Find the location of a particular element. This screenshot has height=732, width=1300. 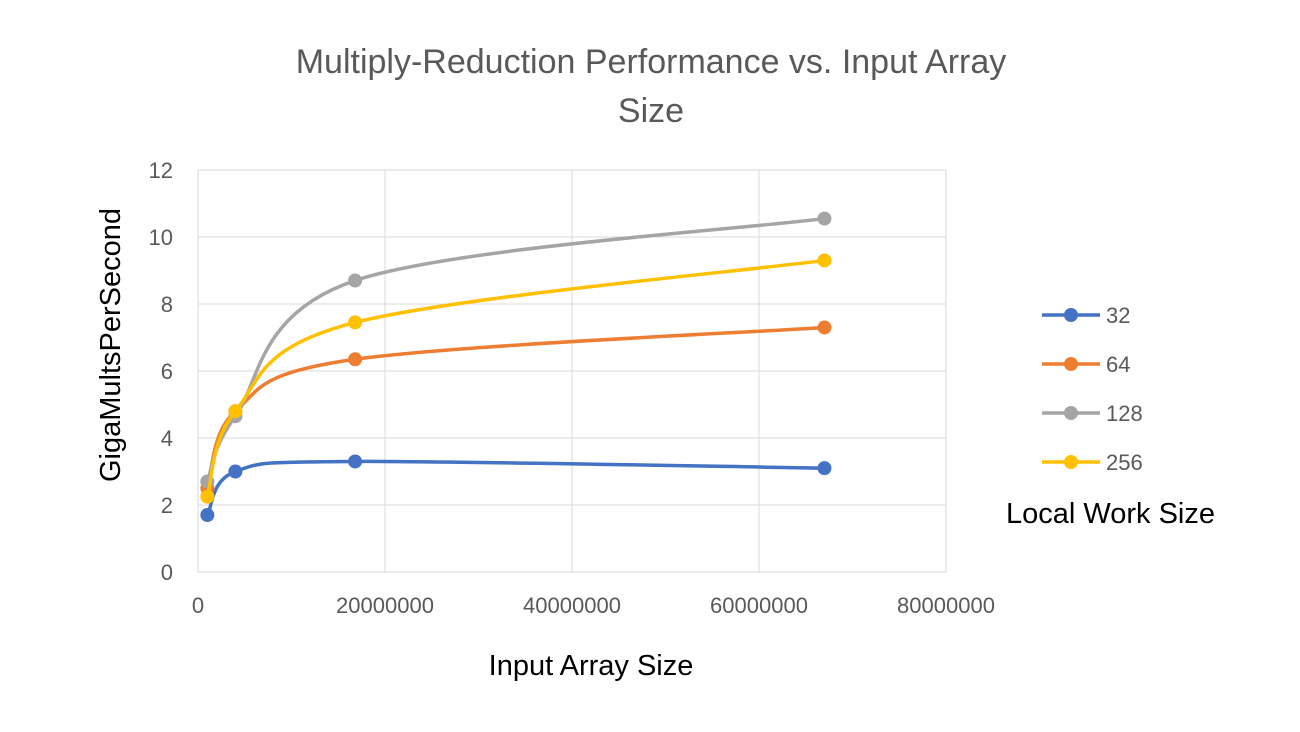

y-tick-label: 8 is located at coordinates (167, 304).